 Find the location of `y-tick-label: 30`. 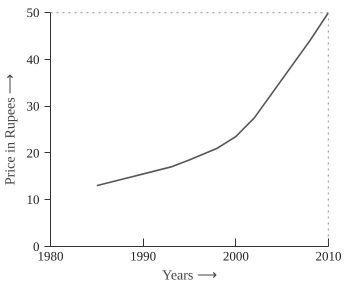

y-tick-label: 30 is located at coordinates (33, 106).